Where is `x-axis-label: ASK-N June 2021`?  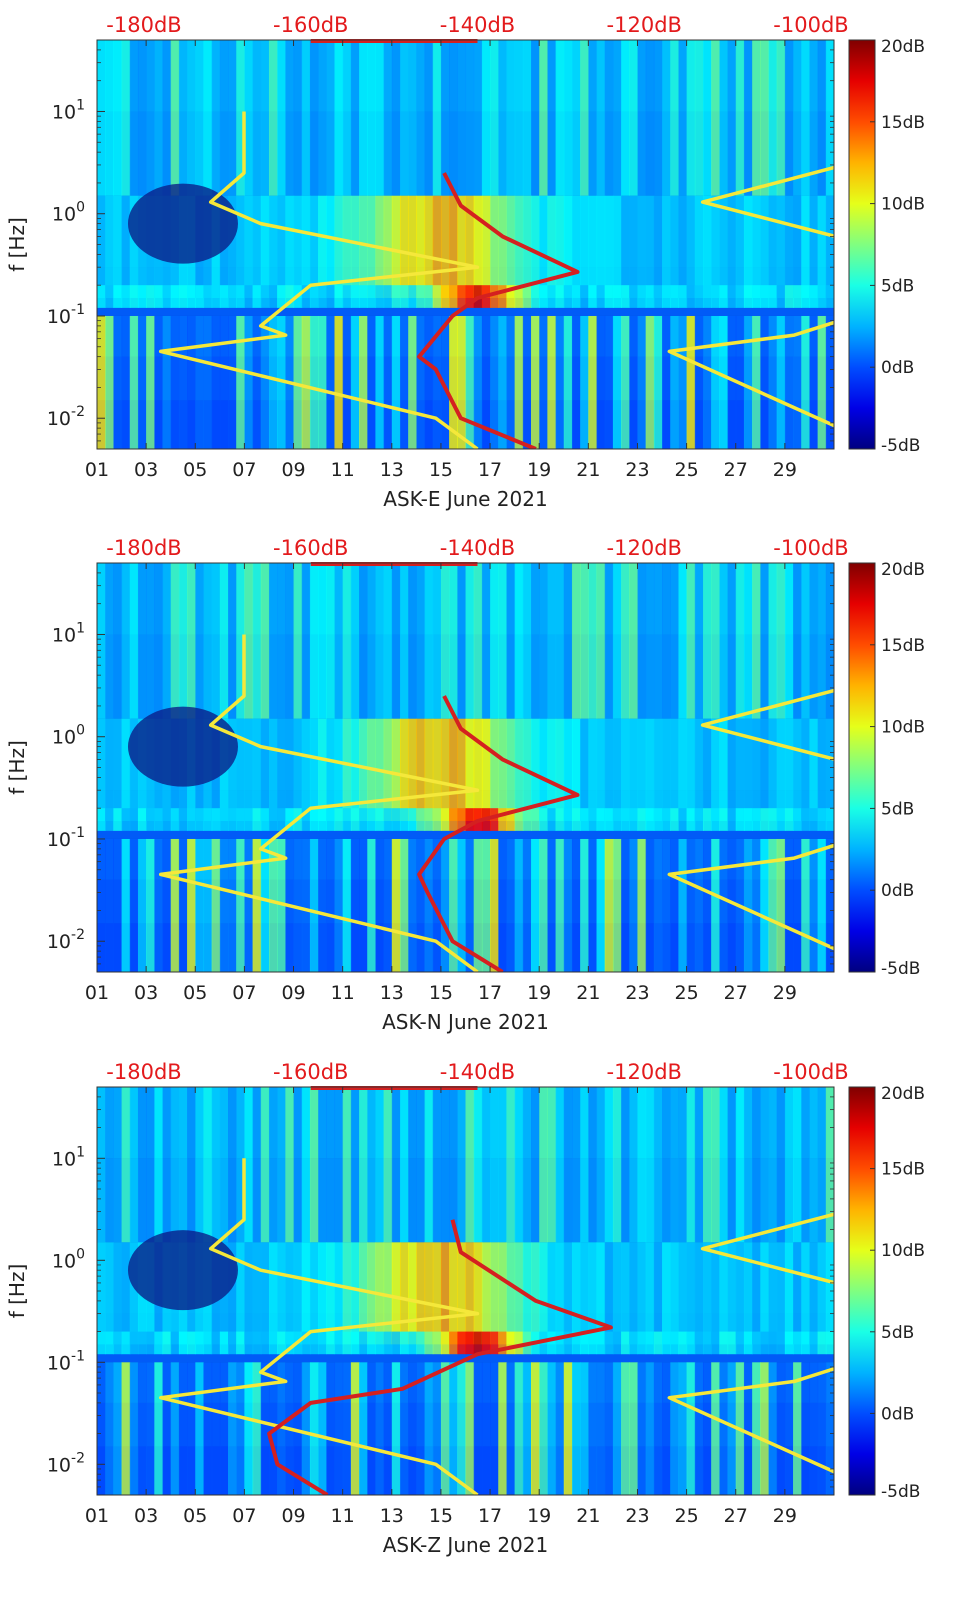
x-axis-label: ASK-N June 2021 is located at coordinates (465, 1022).